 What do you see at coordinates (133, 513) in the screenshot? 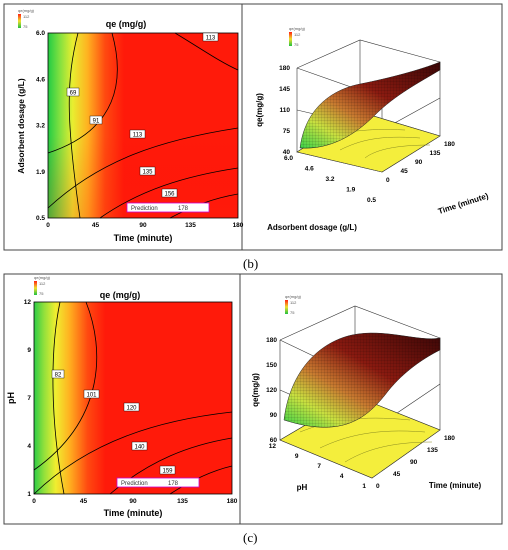
I see `heatmap-c-xlabel: Time (minute)` at bounding box center [133, 513].